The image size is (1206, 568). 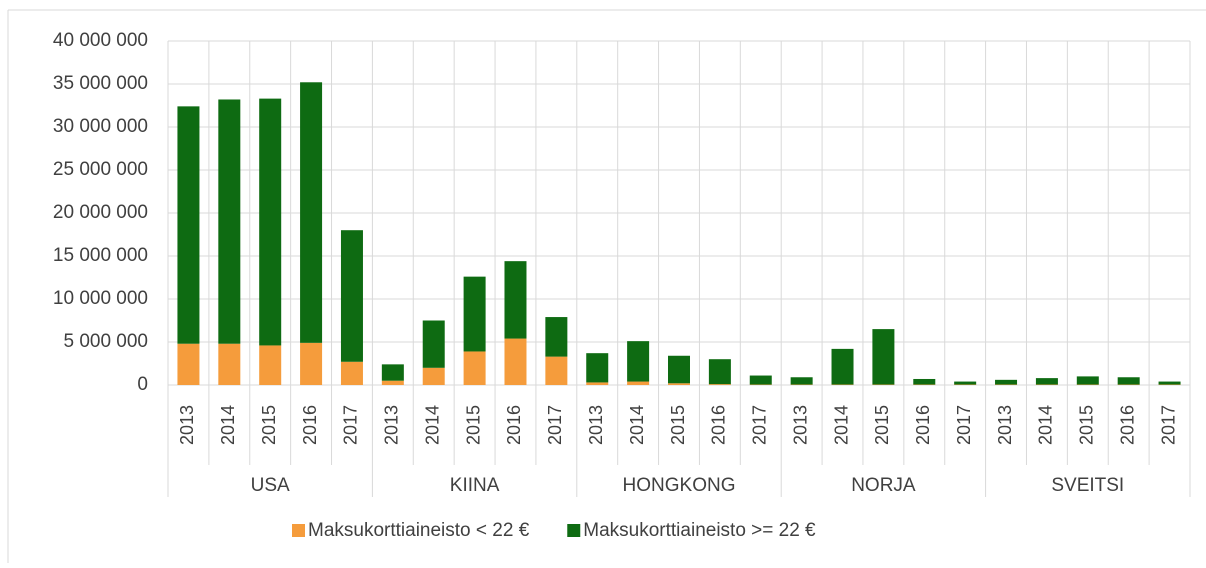 What do you see at coordinates (100, 126) in the screenshot?
I see `y-tick-label: 30 000 000` at bounding box center [100, 126].